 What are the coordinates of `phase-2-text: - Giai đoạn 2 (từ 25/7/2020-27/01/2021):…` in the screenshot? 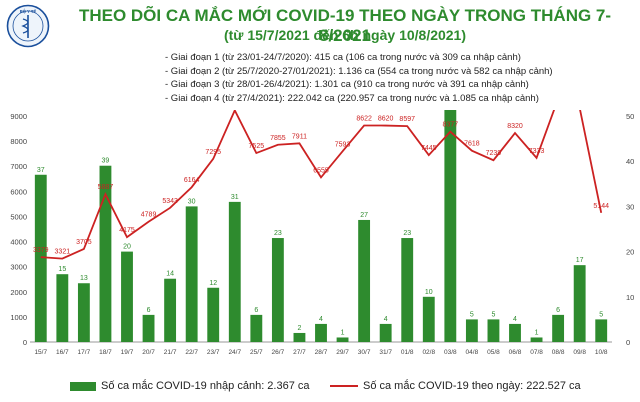 It's located at (359, 71).